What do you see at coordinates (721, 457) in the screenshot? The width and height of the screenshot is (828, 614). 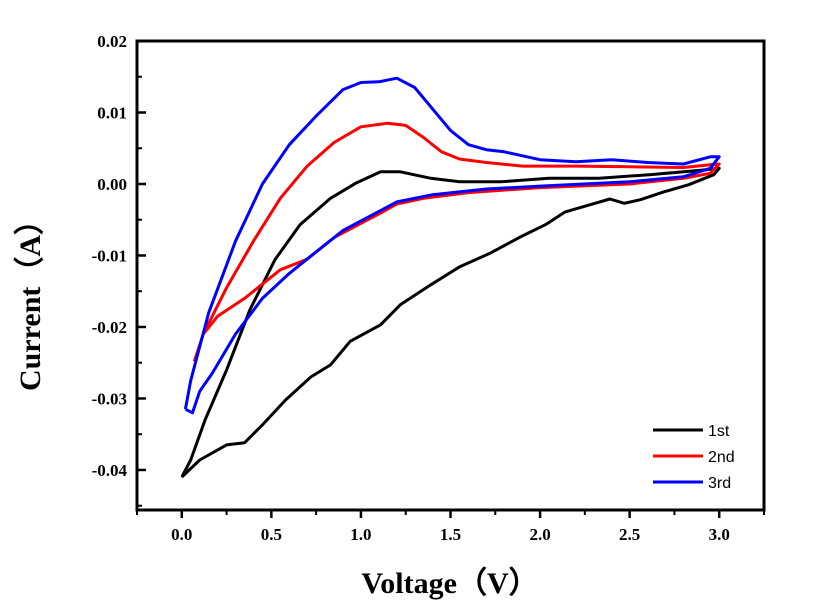 I see `legend-label-2nd: 2nd` at bounding box center [721, 457].